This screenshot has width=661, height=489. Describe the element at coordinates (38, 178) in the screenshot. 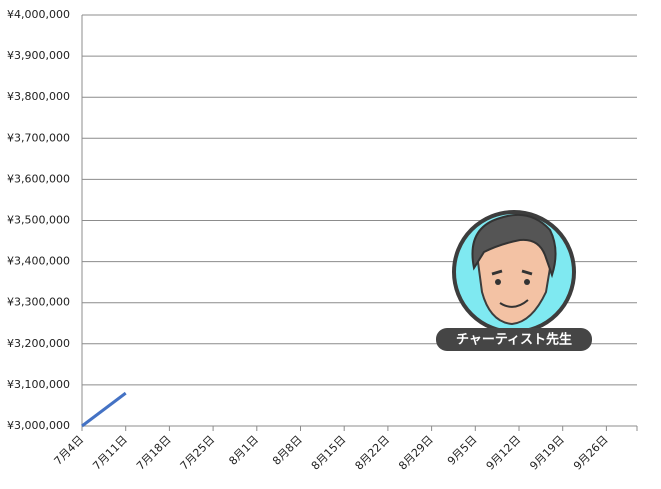

I see `y-tick-label: ¥3,600,000` at that location.